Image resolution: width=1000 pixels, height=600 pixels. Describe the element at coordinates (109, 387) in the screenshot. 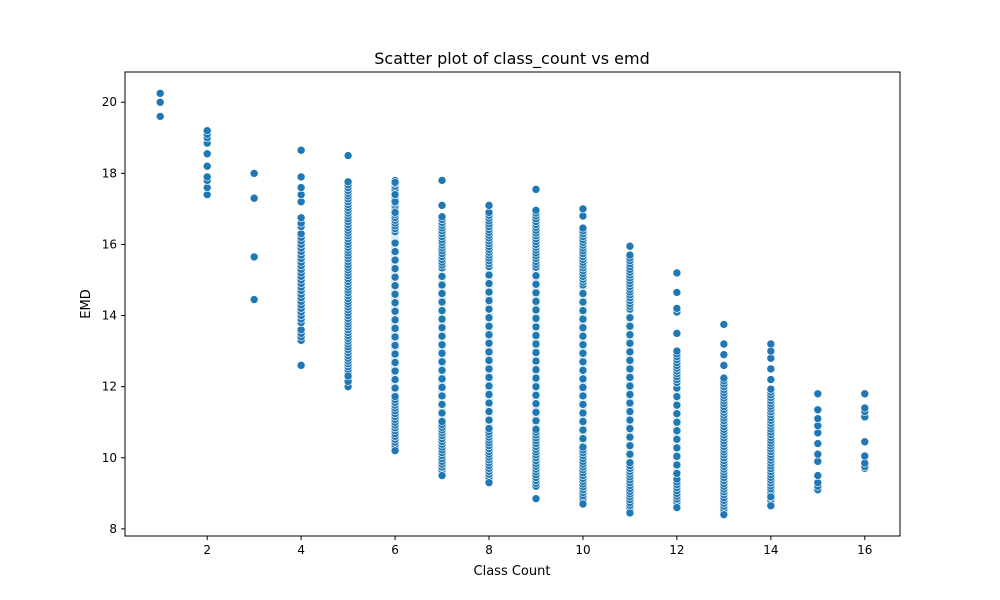

I see `y-tick-label: 12` at that location.